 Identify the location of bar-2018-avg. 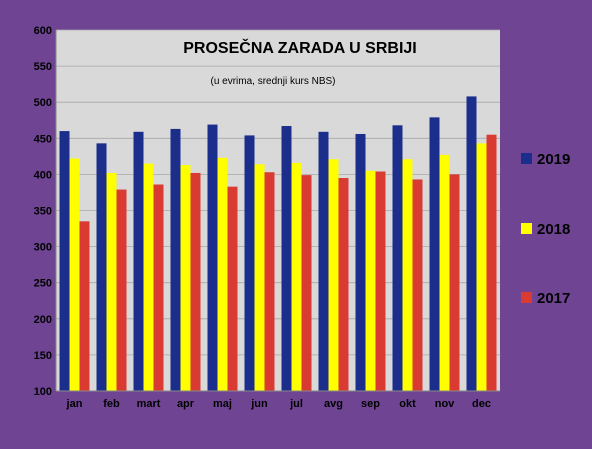
(333, 275).